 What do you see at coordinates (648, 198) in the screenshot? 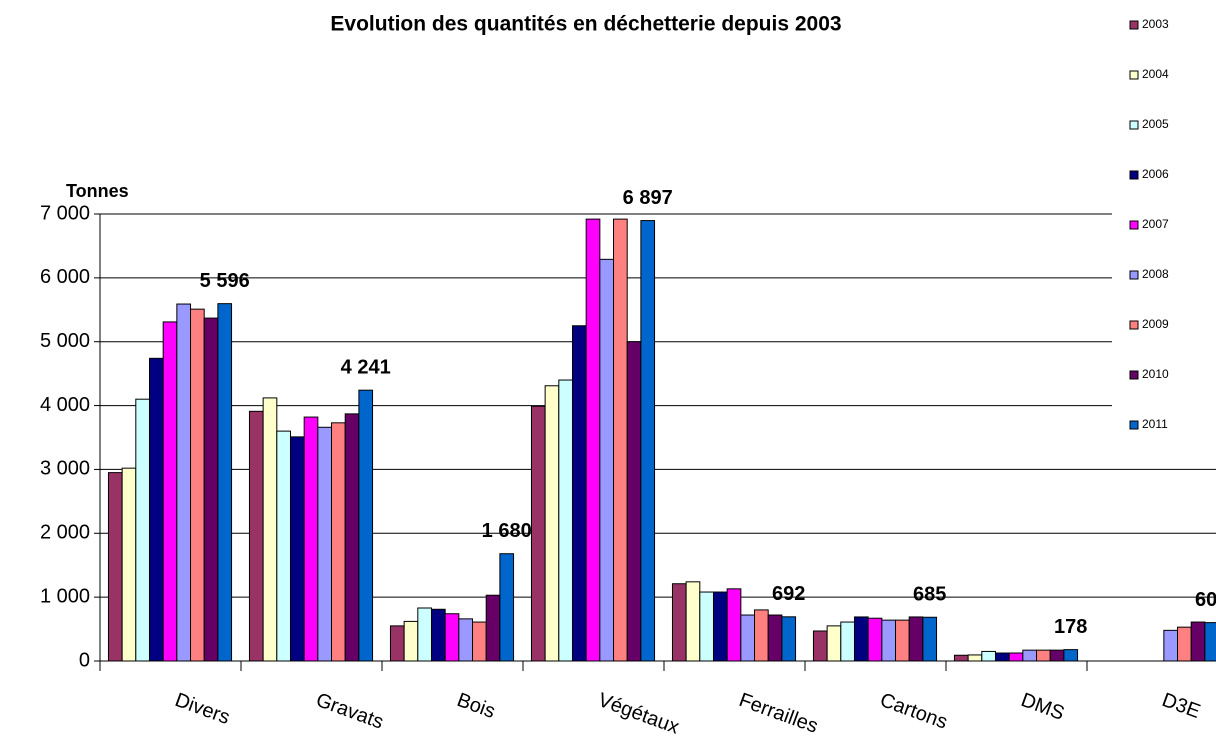
I see `data-label: 6 897` at bounding box center [648, 198].